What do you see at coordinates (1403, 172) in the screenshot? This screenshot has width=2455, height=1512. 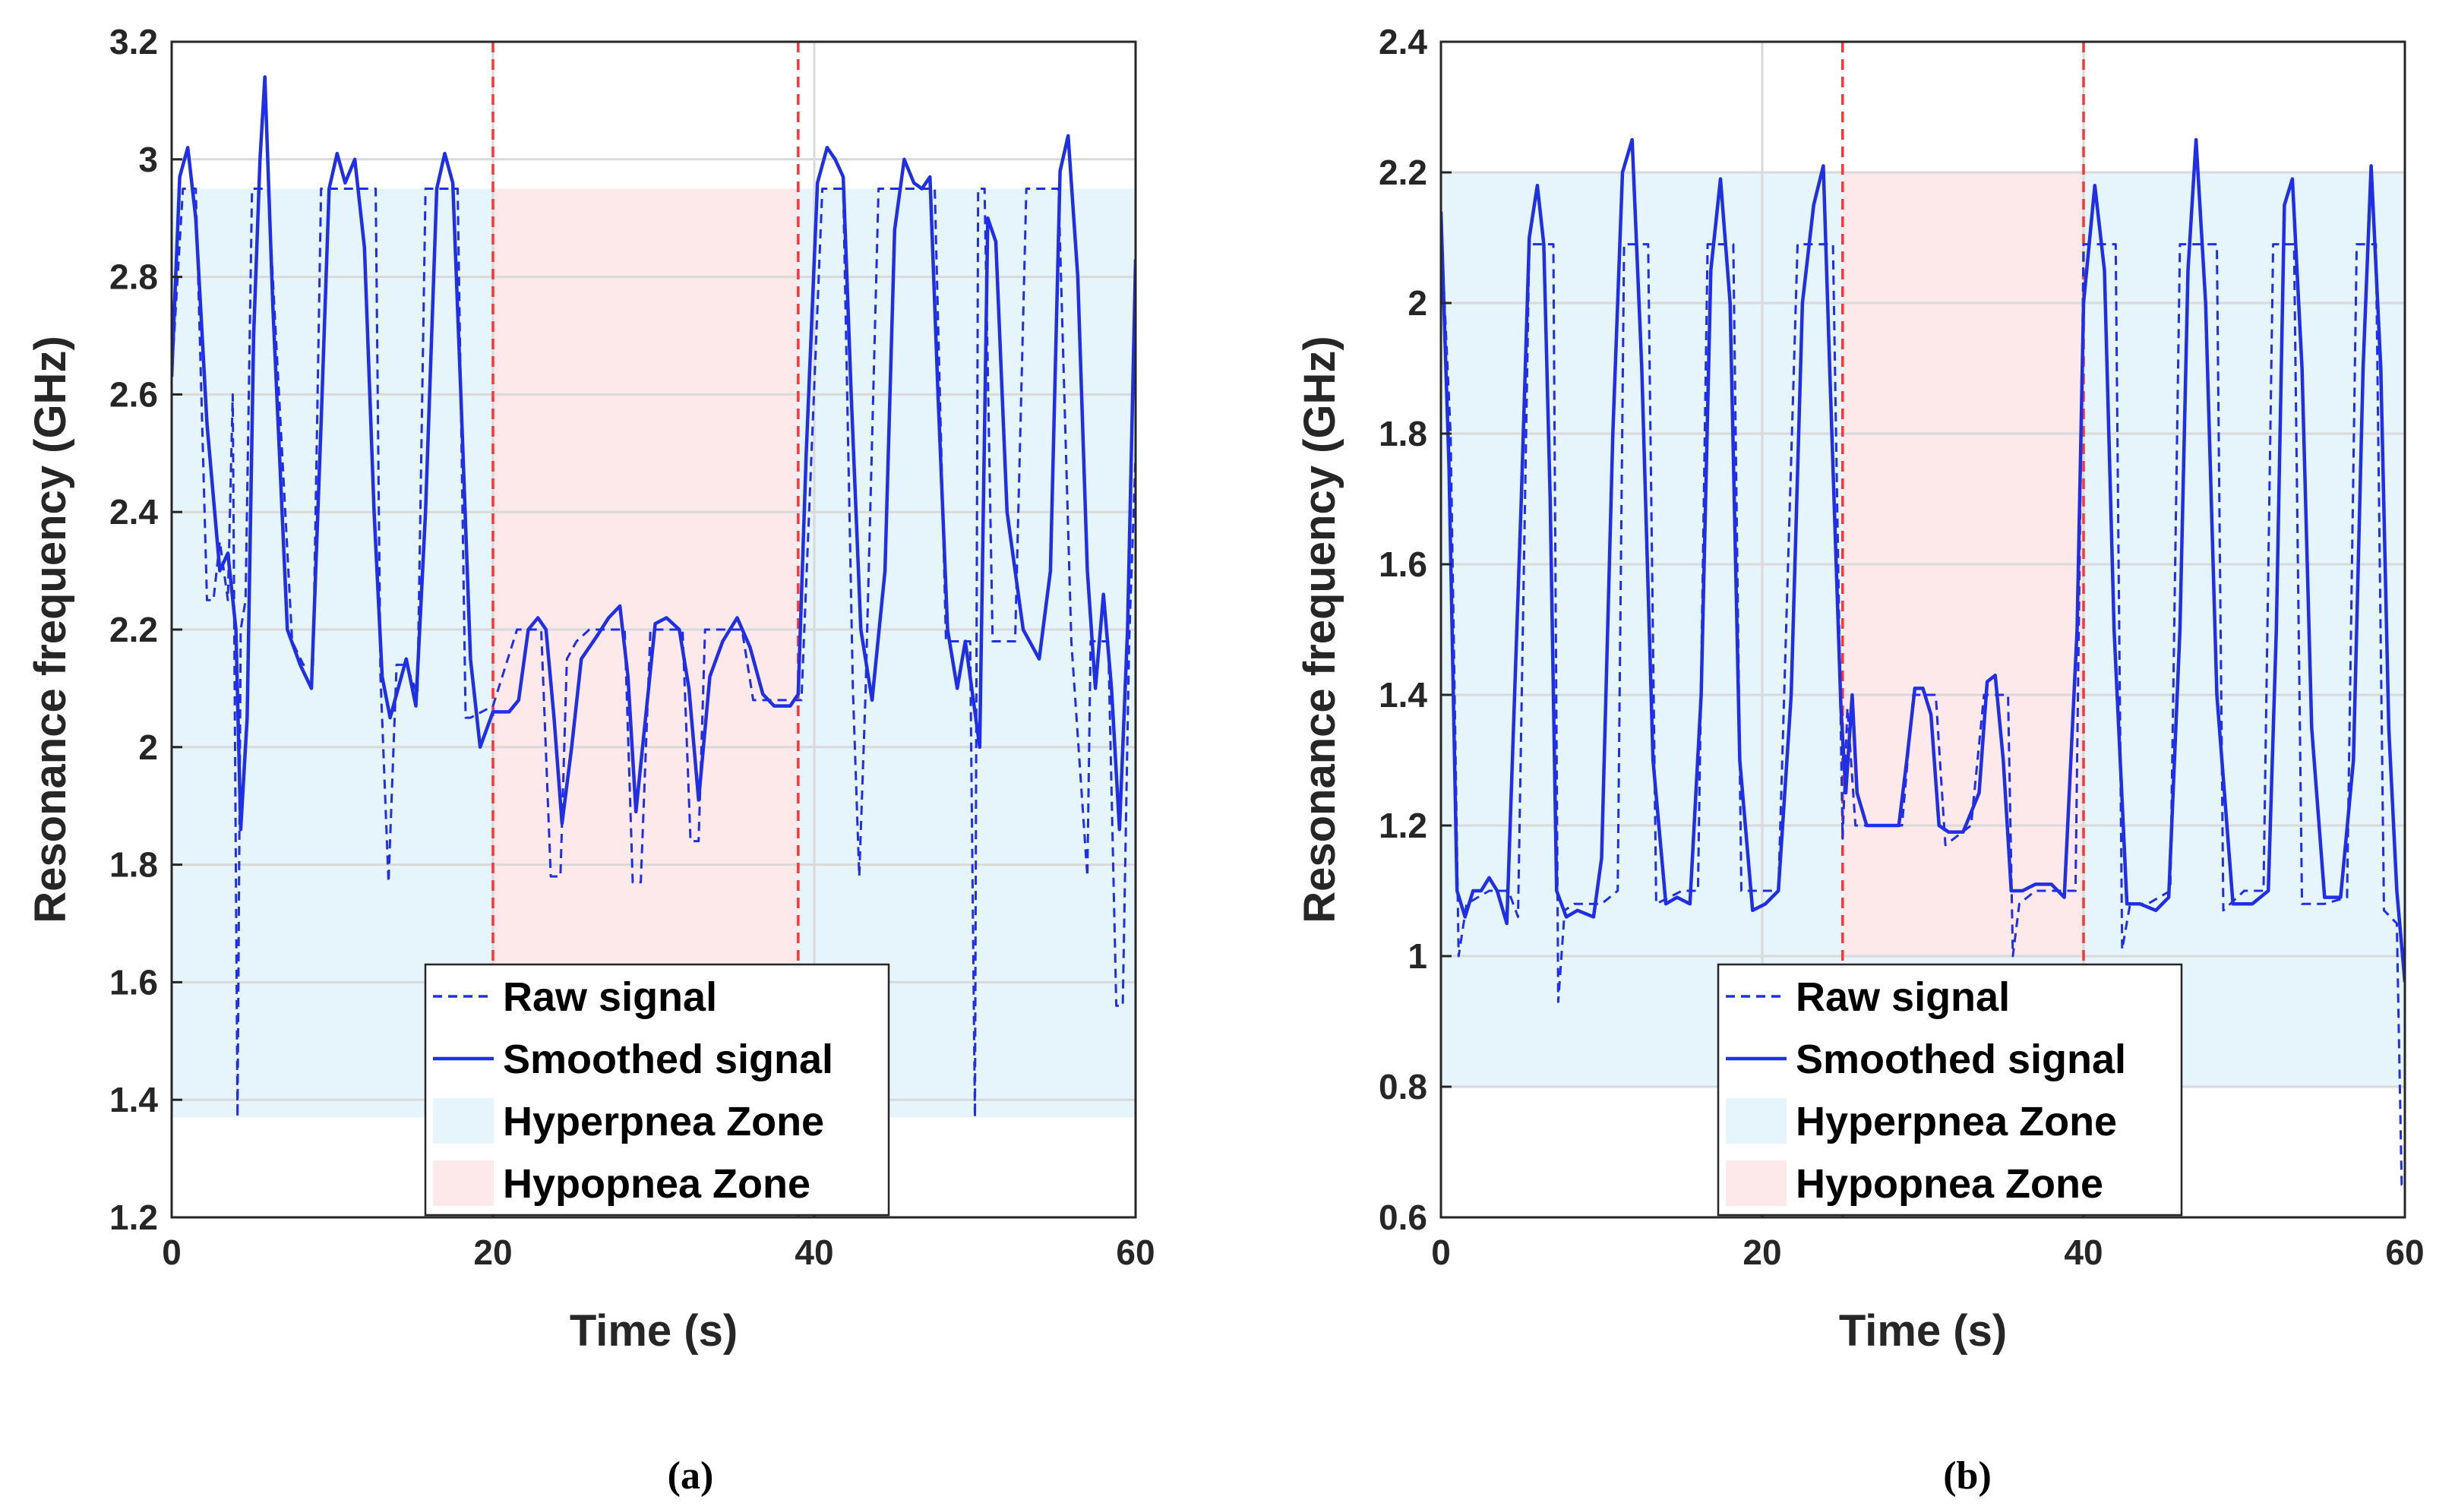 I see `chart-b-ytick-label: 2.2` at bounding box center [1403, 172].